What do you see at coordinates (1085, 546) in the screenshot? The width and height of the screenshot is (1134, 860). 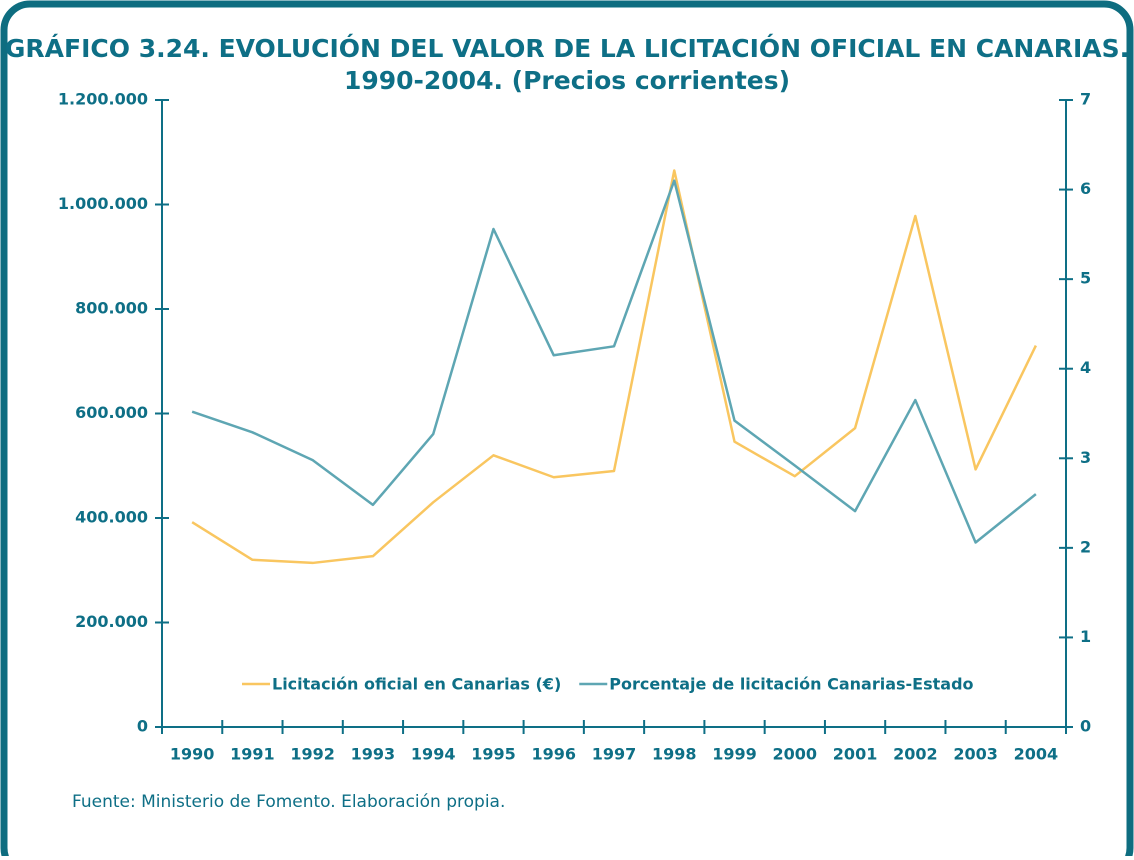 I see `y2-tick-label: 2` at bounding box center [1085, 546].